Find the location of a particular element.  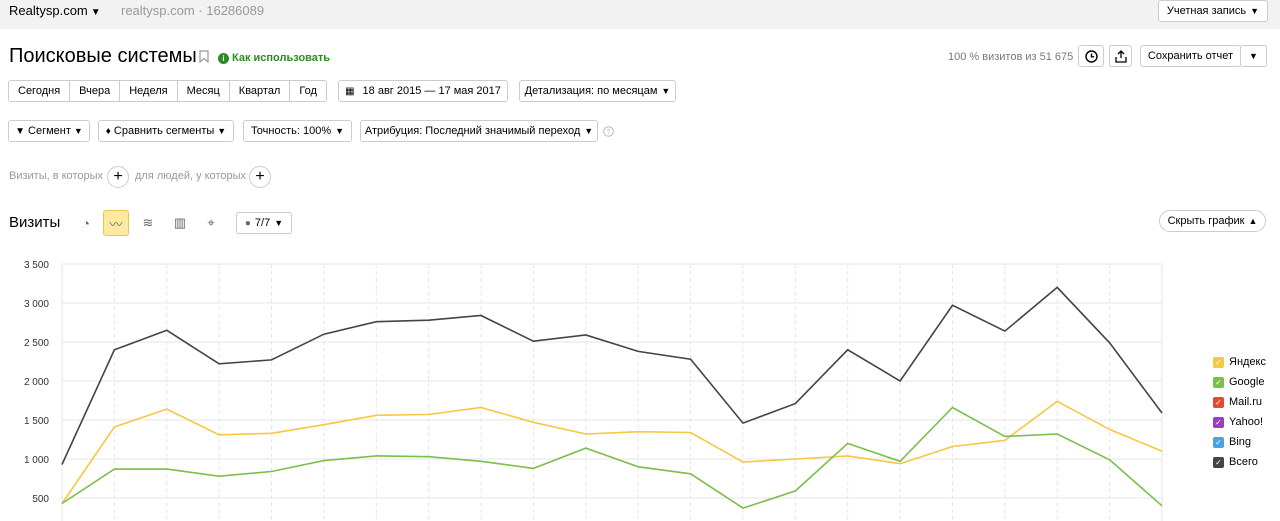

detail-label: Детализация: по месяцам is located at coordinates (591, 91).